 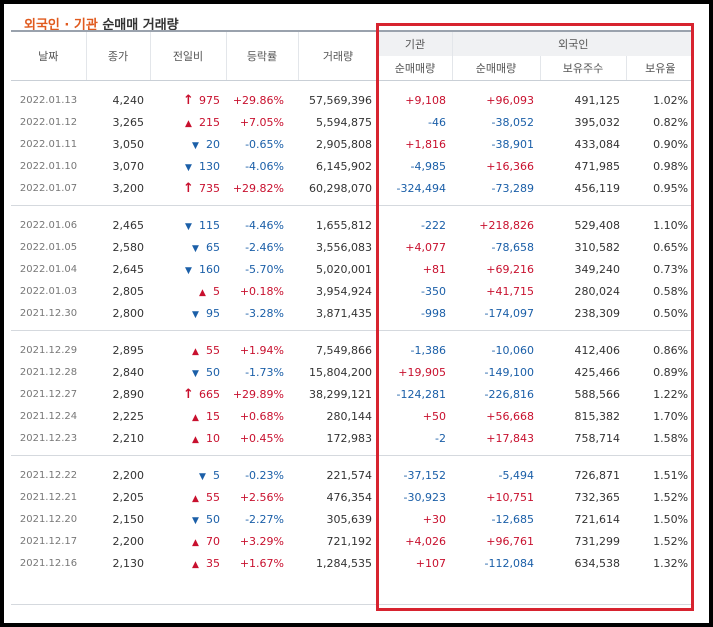 I want to click on row-rate: +1.94%, so click(x=261, y=350).